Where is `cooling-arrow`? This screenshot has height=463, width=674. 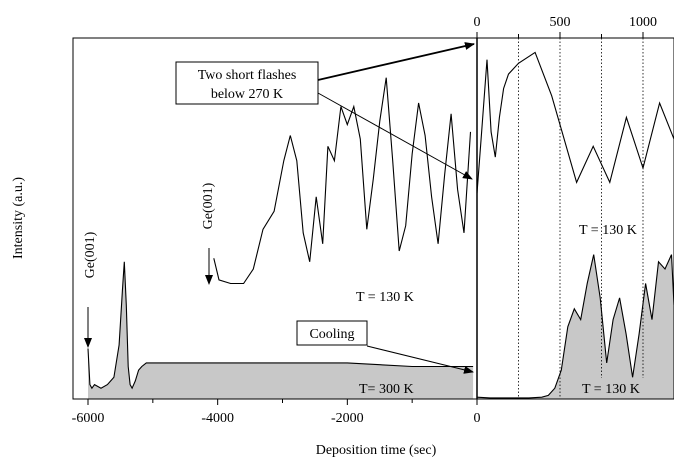
cooling-arrow is located at coordinates (420, 359).